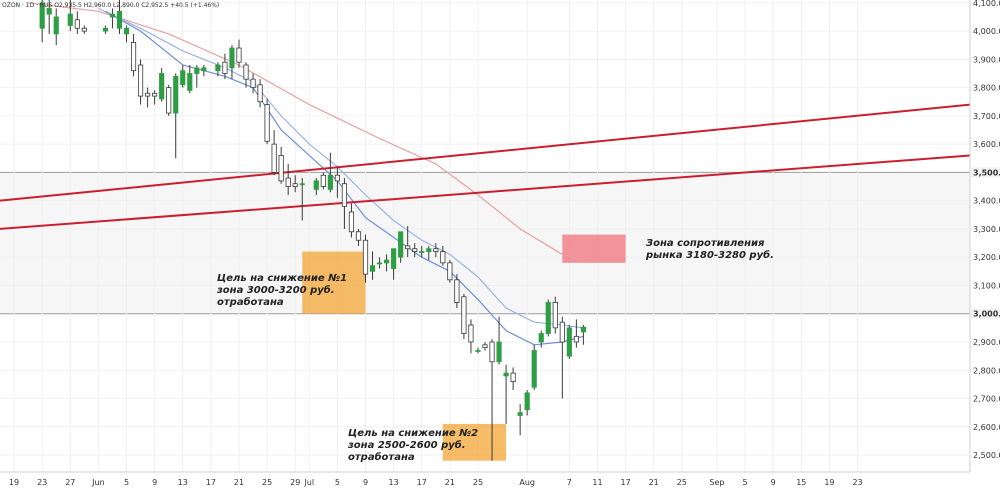 The width and height of the screenshot is (1000, 490). I want to click on y-tick-label: 4,100.0, so click(986, 4).